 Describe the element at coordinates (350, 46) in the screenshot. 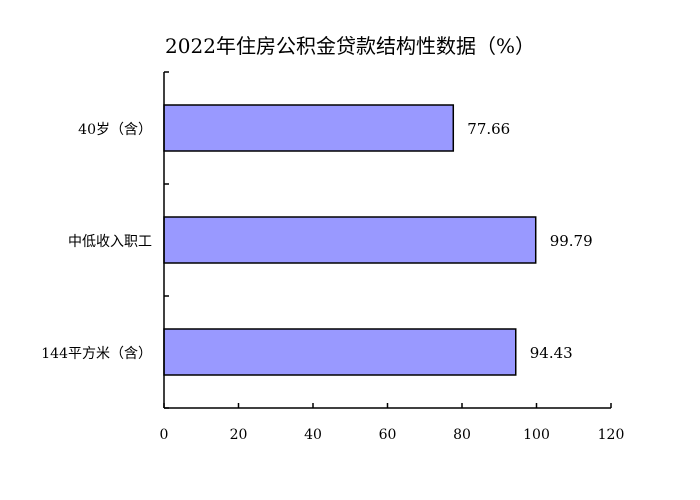

I see `chart-title: 2022年住房公积金贷款结构性数据（%）` at that location.